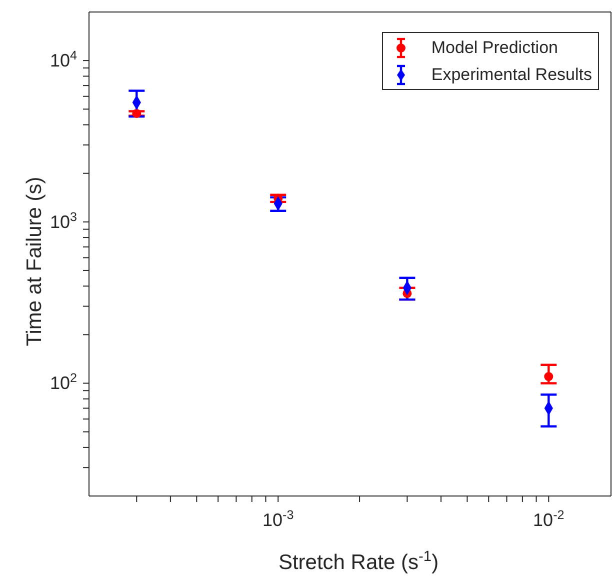  I want to click on x-tick-label: 10$^{-3}$, so click(278, 519).